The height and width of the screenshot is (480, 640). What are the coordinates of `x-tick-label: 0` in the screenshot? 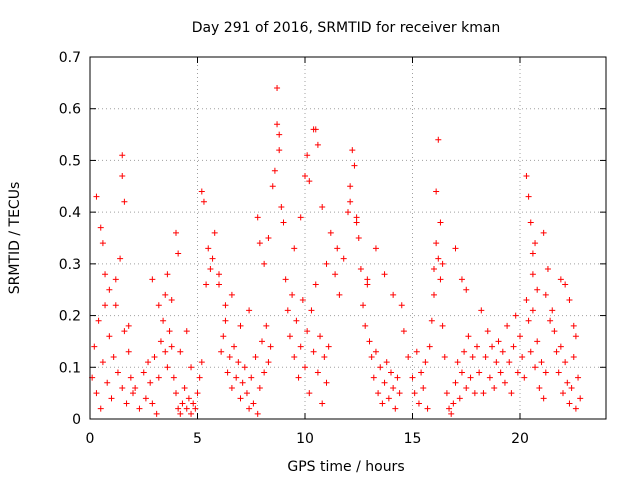 It's located at (90, 439).